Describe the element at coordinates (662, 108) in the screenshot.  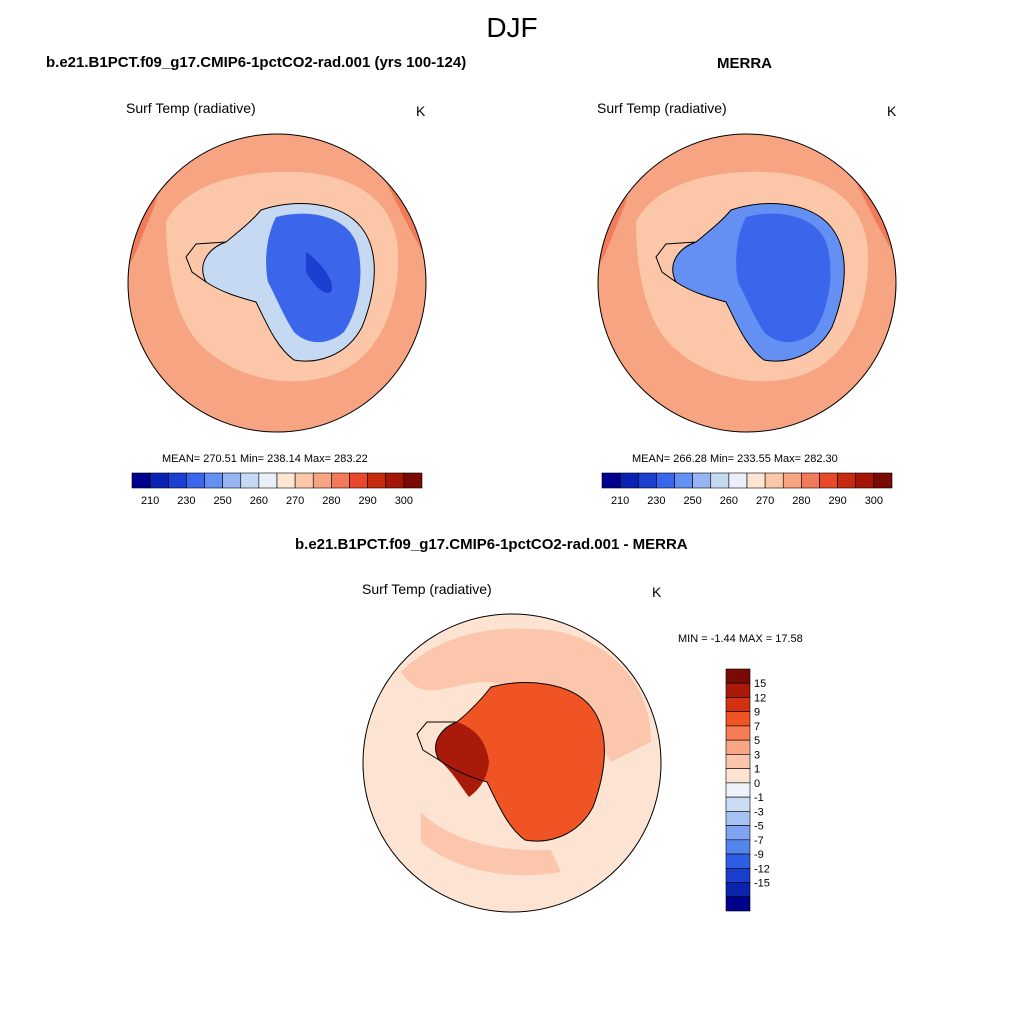
I see `obs-variable-label: Surf Temp (radiative)` at that location.